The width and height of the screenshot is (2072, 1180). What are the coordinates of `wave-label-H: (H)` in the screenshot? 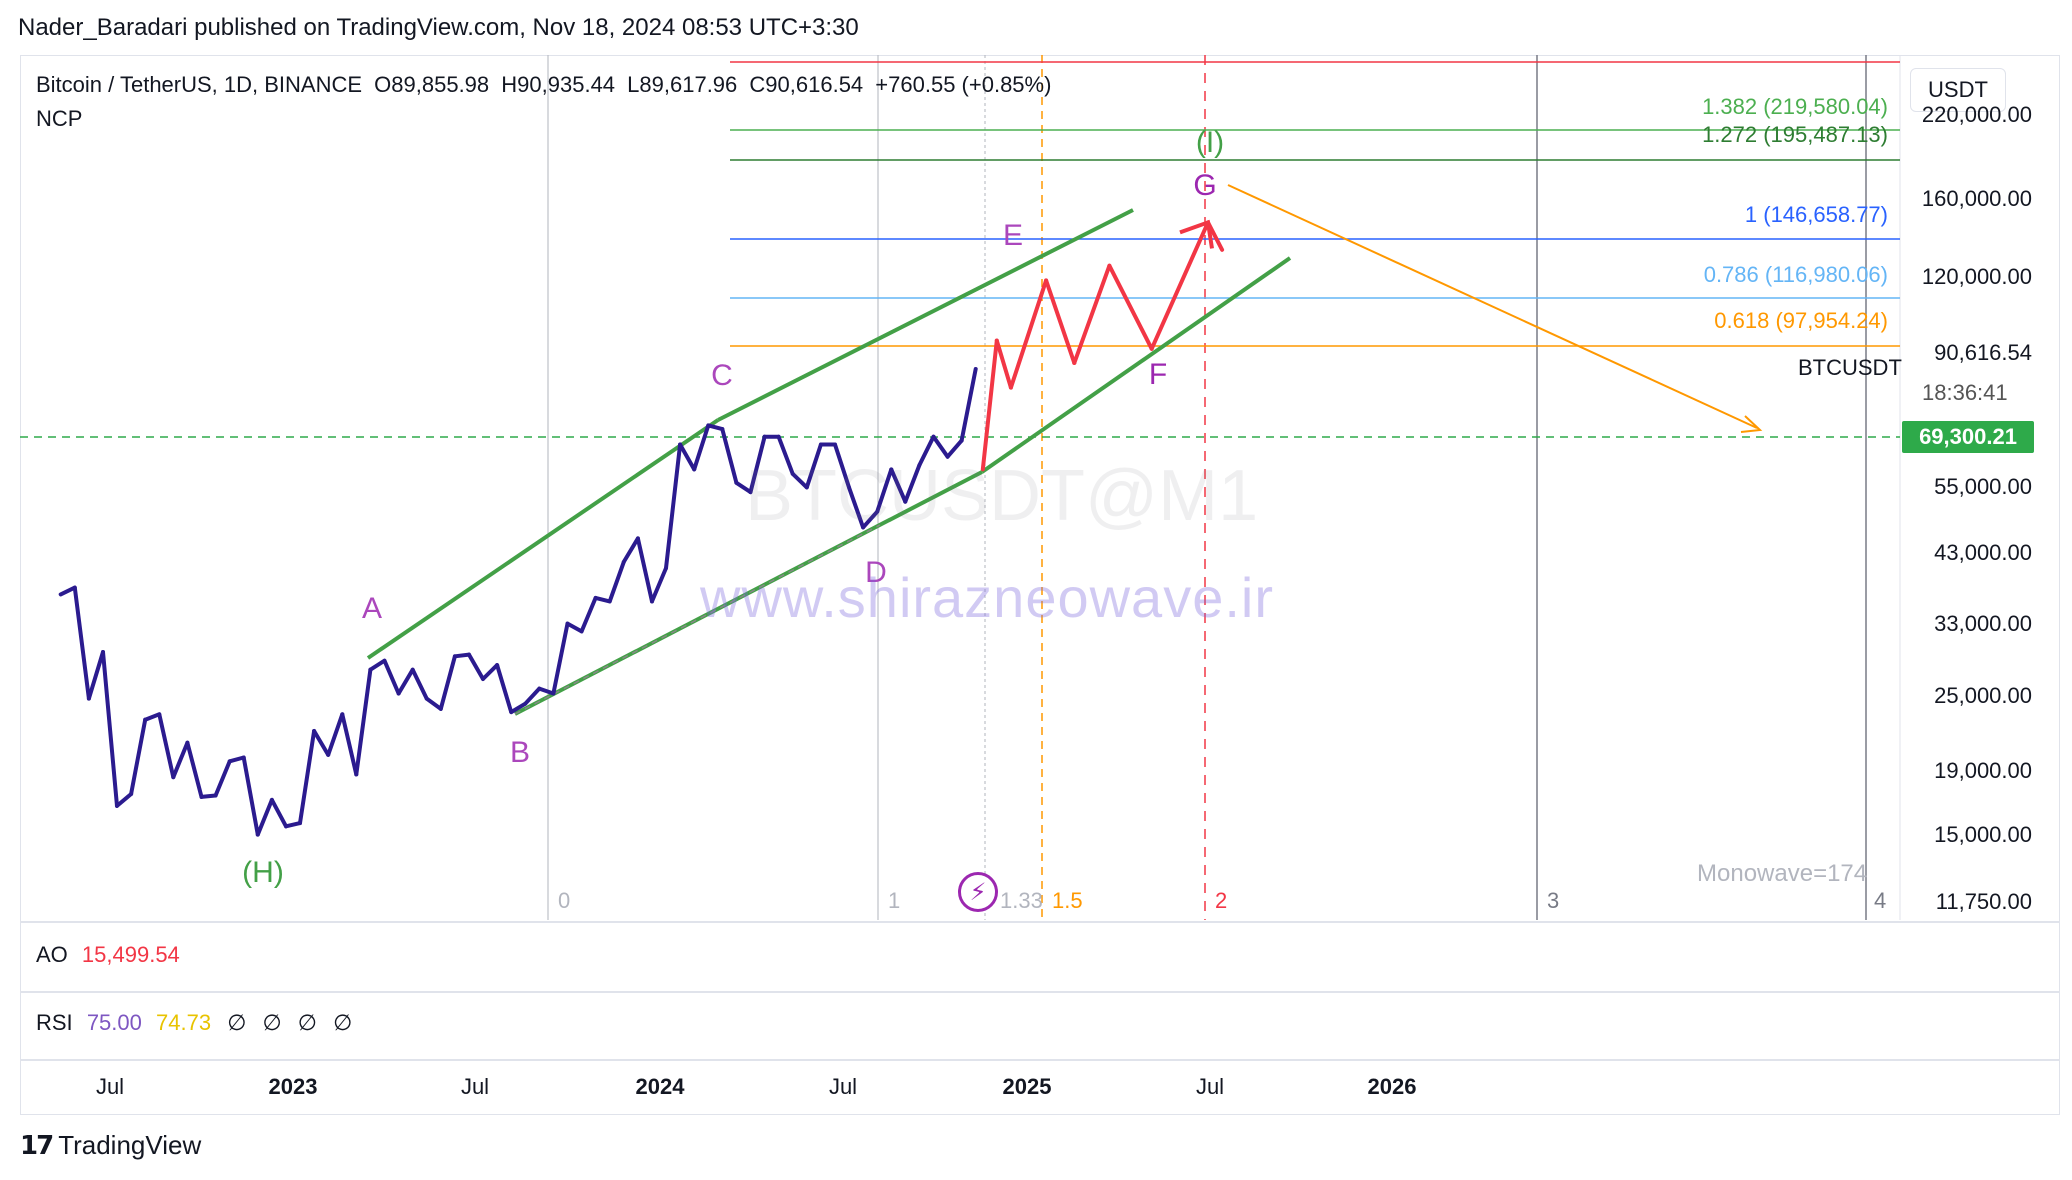 It's located at (263, 872).